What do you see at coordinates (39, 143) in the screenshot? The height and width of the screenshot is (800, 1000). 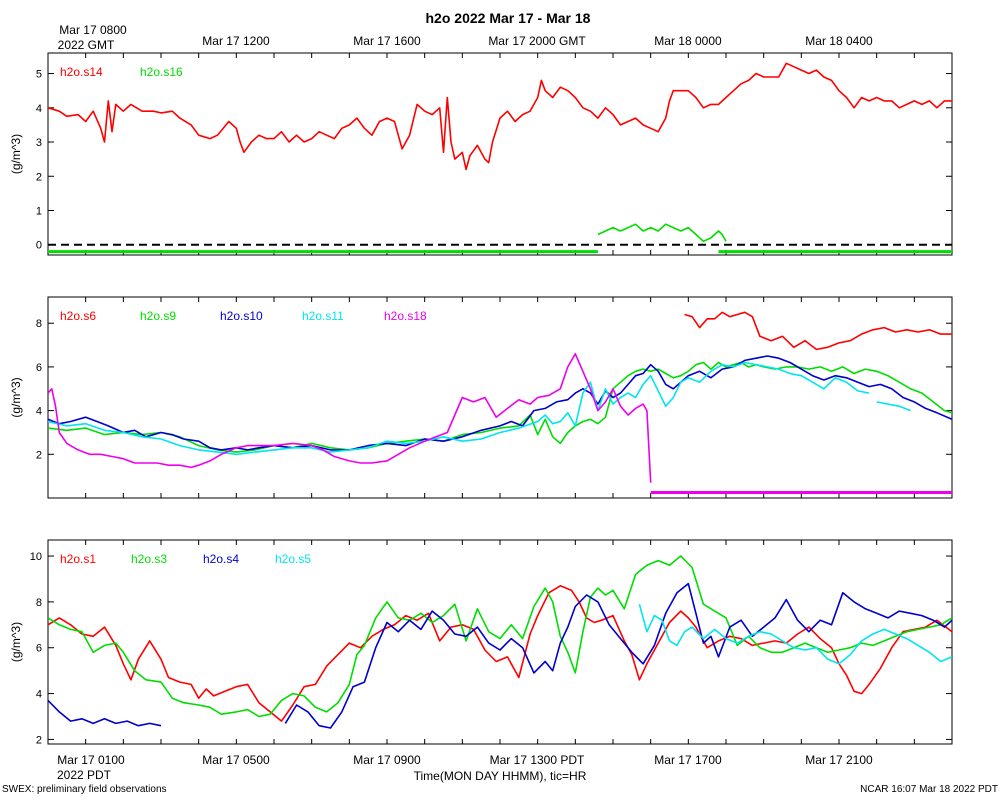 I see `y-tick-label: 3` at bounding box center [39, 143].